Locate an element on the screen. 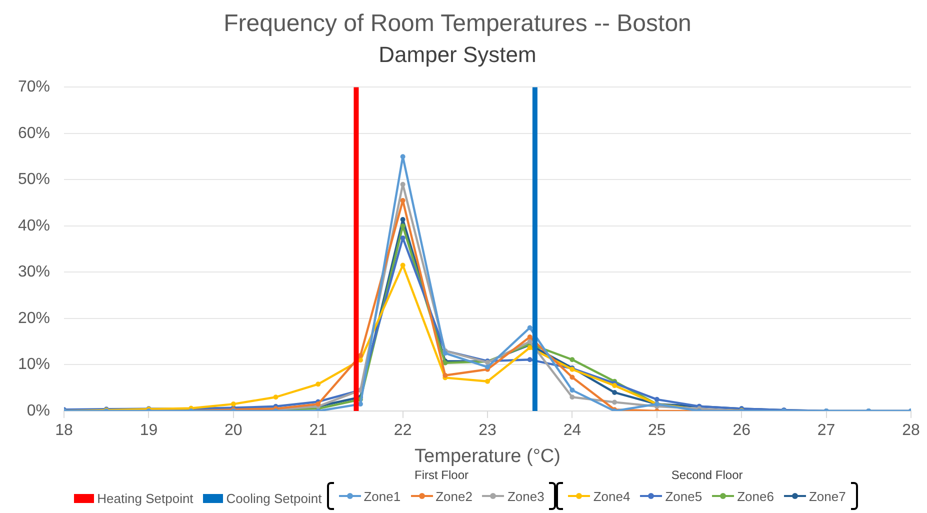  x-tick-label: 18 is located at coordinates (64, 431).